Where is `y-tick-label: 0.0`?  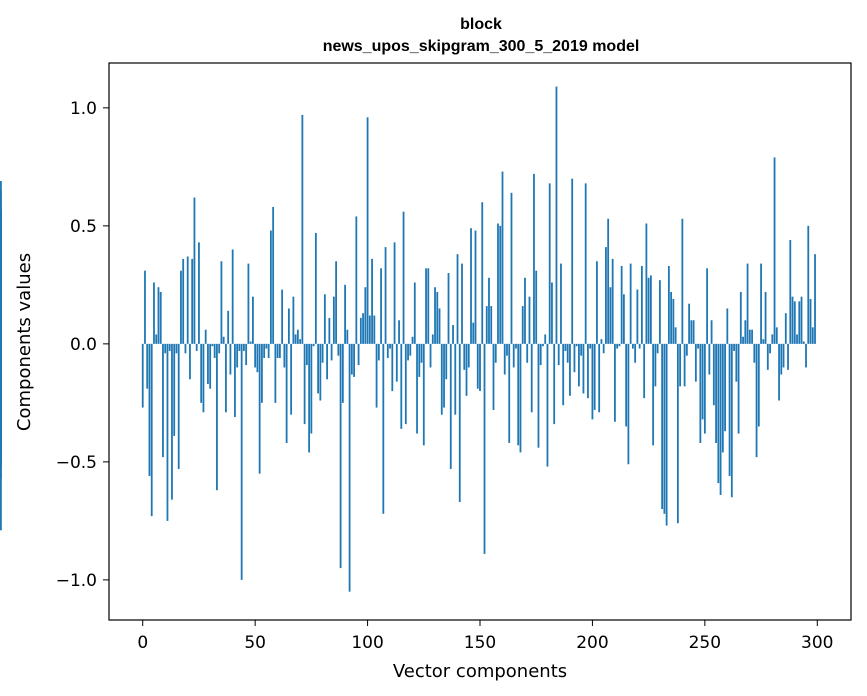
y-tick-label: 0.0 is located at coordinates (83, 345).